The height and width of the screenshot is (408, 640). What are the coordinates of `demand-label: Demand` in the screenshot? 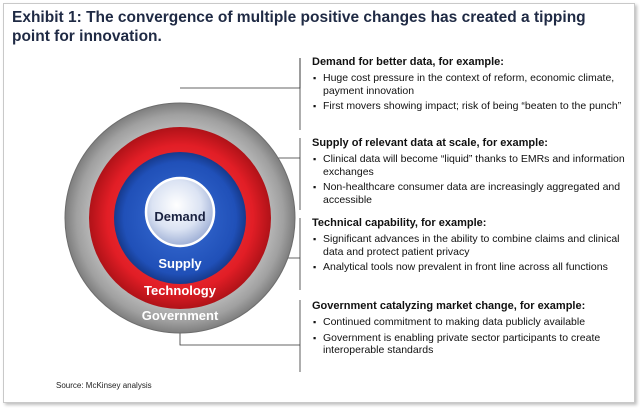 It's located at (179, 216).